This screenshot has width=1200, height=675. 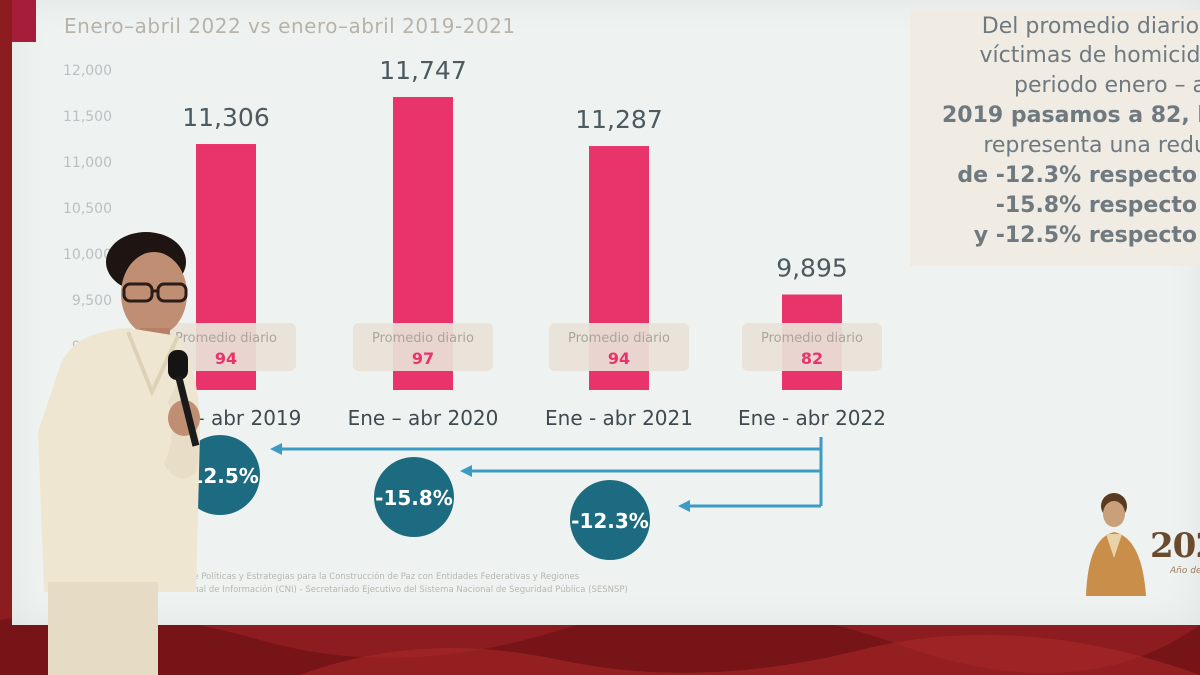 I want to click on callout-line-6: de -12.3% respecto 2, so click(x=1078, y=175).